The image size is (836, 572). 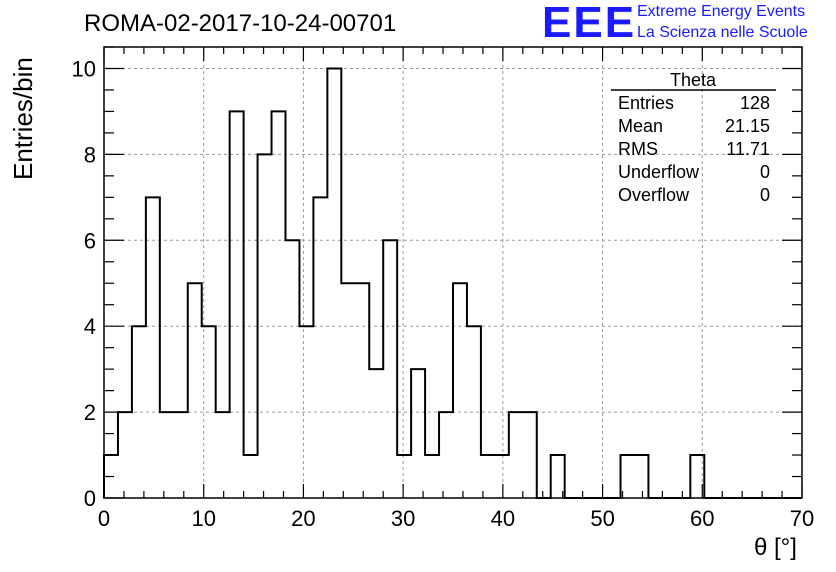 I want to click on stat-label-entries: Entries, so click(x=646, y=103).